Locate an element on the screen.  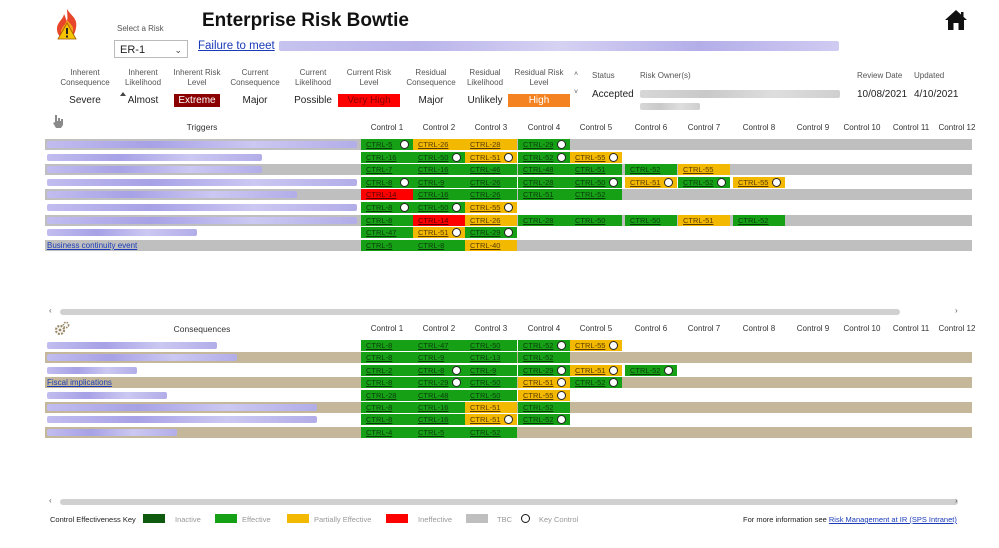
control-cell: CTRL-4 is located at coordinates (387, 432).